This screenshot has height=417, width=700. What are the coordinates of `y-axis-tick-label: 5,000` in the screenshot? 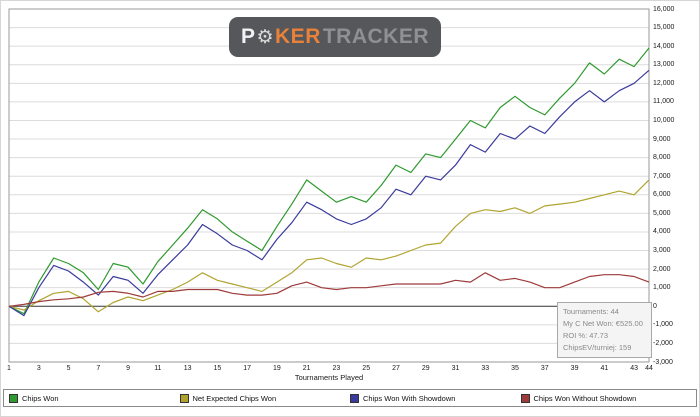 It's located at (662, 213).